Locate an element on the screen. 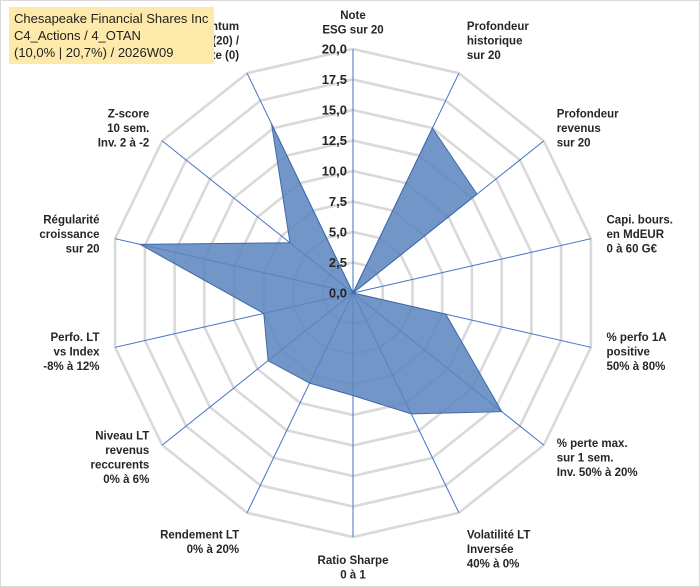 The image size is (700, 587). axis-label: % perte max. sur 1 sem. Inv. 50% à 20% is located at coordinates (597, 458).